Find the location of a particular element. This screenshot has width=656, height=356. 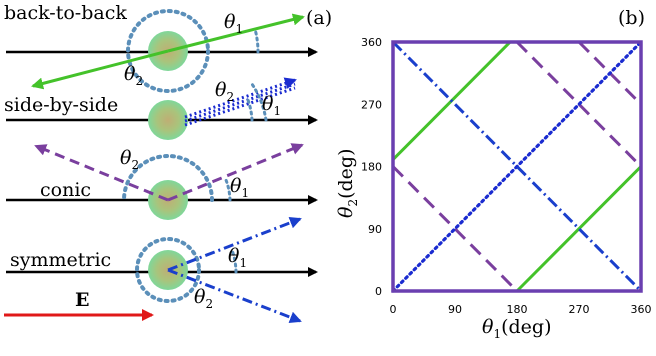

nucleus-sphere is located at coordinates (168, 120).